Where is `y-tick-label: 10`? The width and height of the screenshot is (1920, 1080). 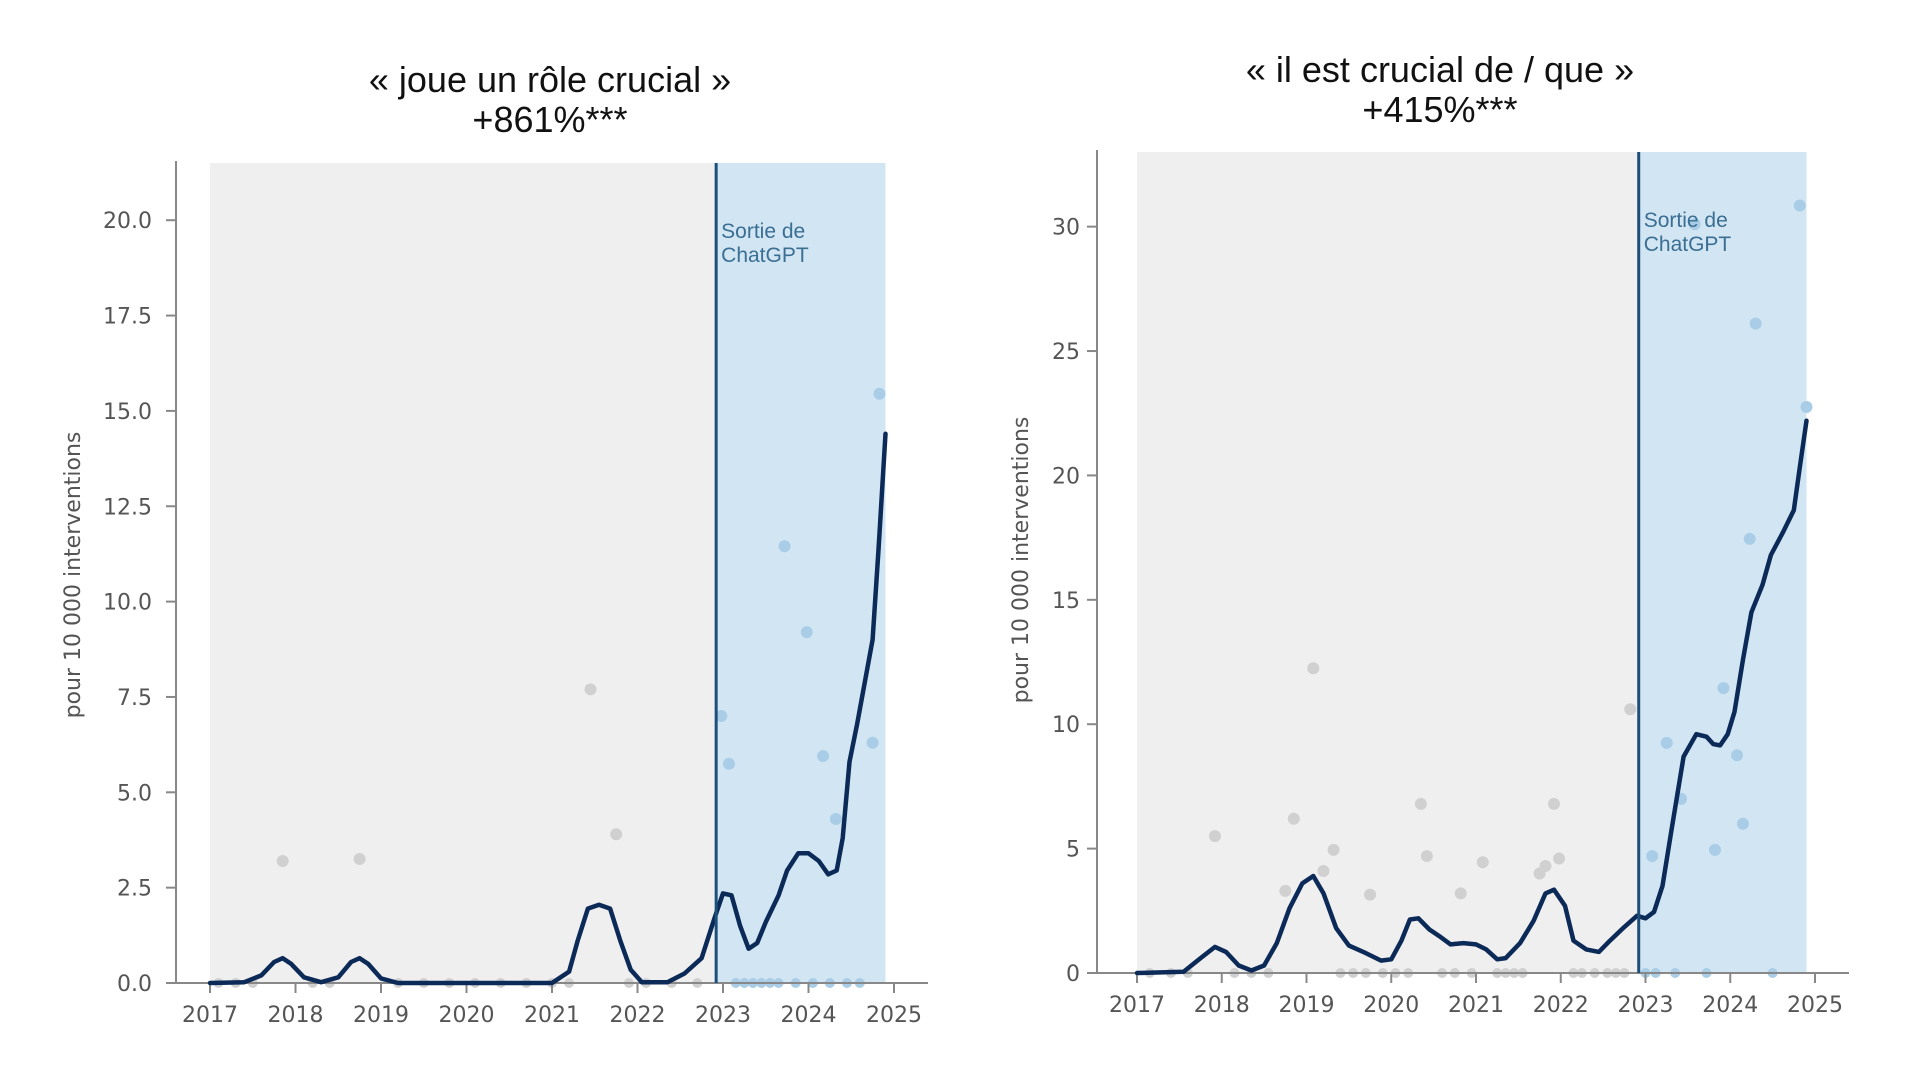 y-tick-label: 10 is located at coordinates (1066, 725).